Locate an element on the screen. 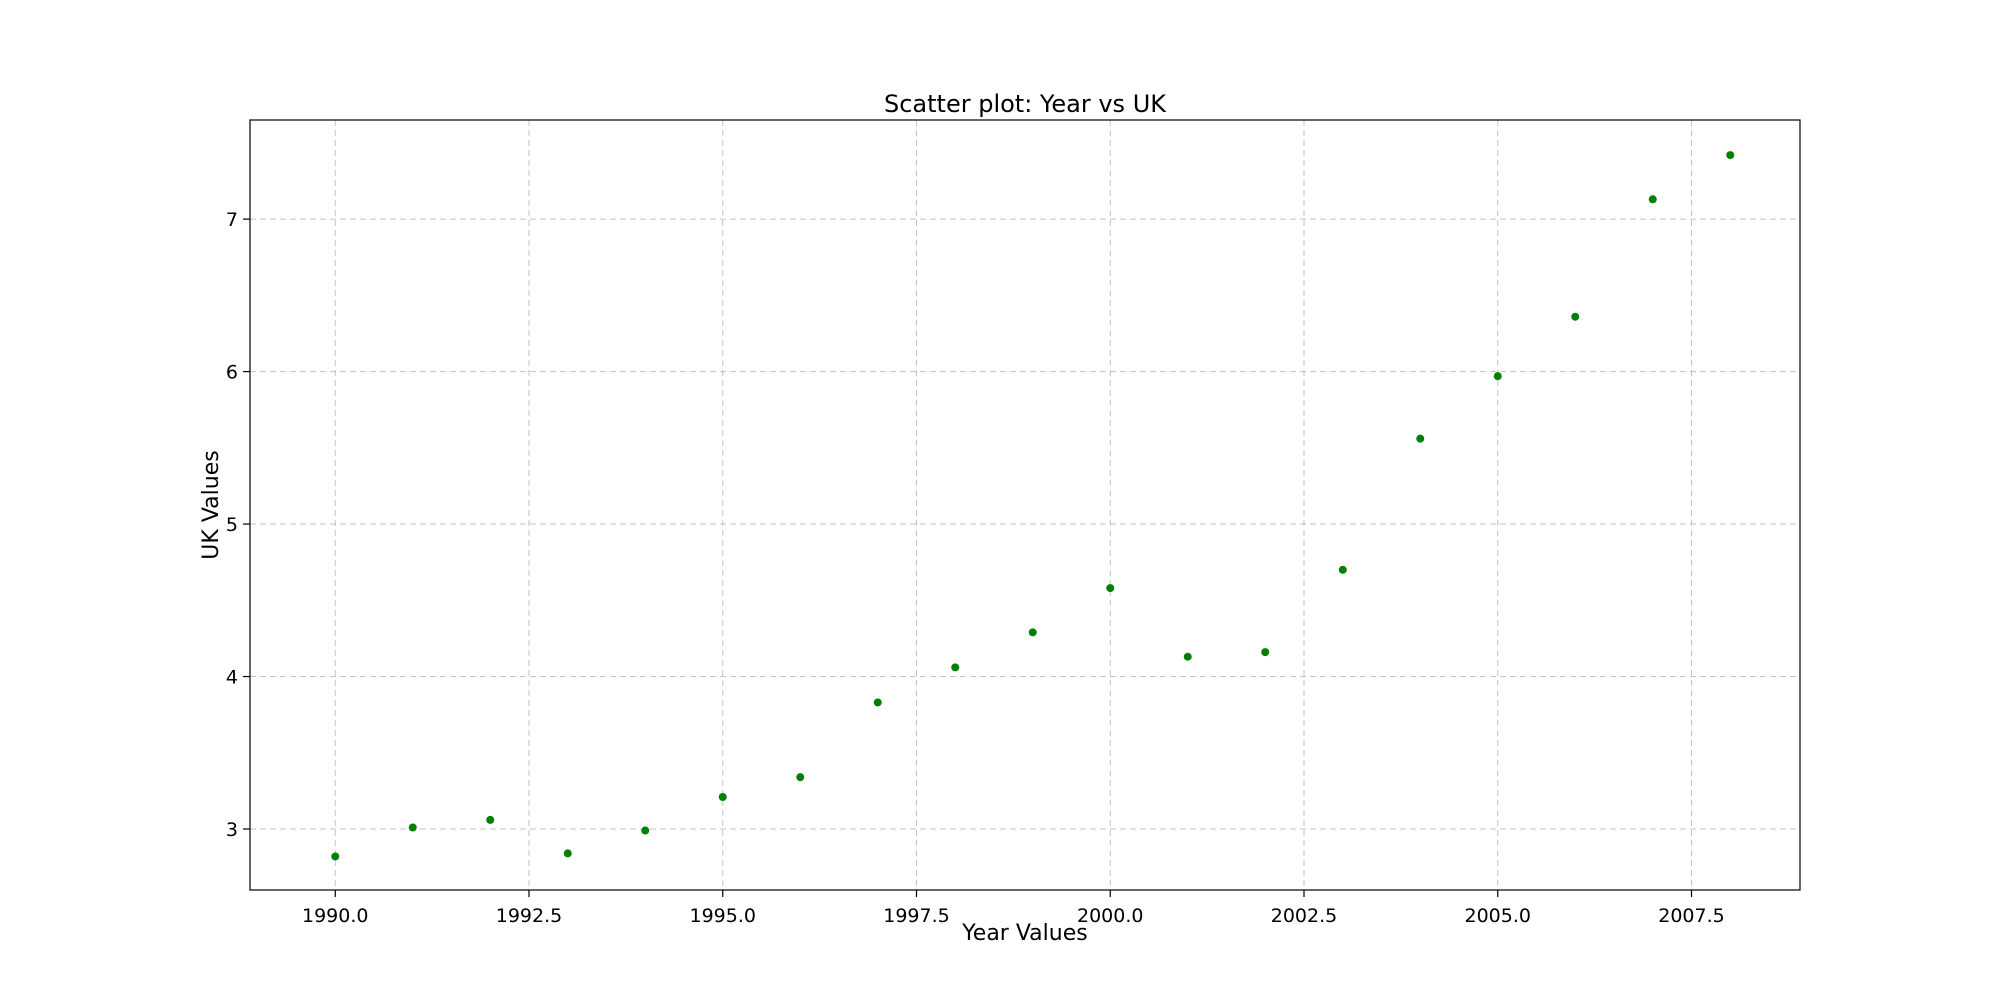 Image resolution: width=2000 pixels, height=1000 pixels. y-tick-label: 7 is located at coordinates (232, 220).